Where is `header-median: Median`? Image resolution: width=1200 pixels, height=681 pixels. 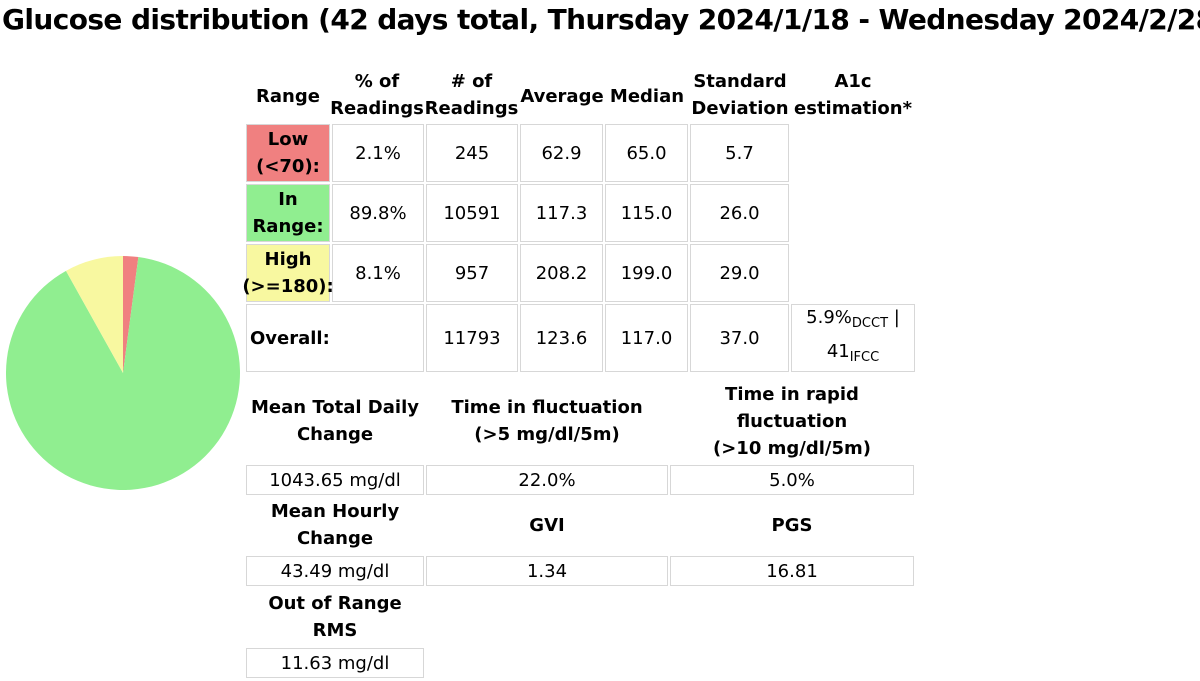 header-median: Median is located at coordinates (647, 96).